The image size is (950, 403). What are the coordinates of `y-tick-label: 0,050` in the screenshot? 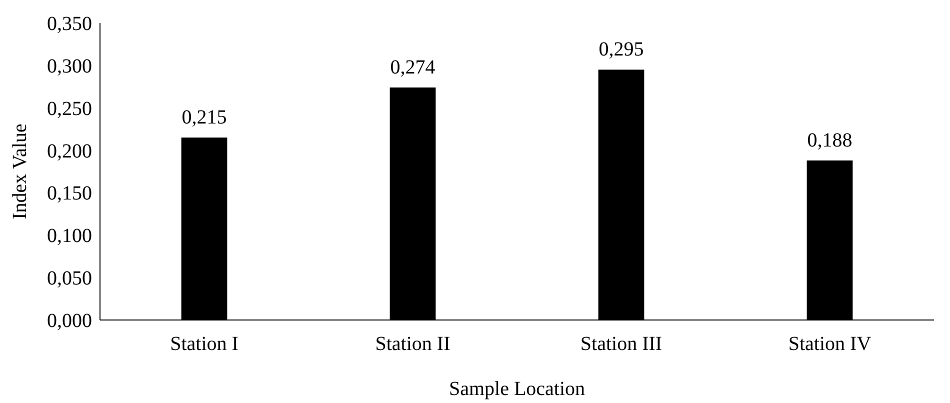 It's located at (69, 279).